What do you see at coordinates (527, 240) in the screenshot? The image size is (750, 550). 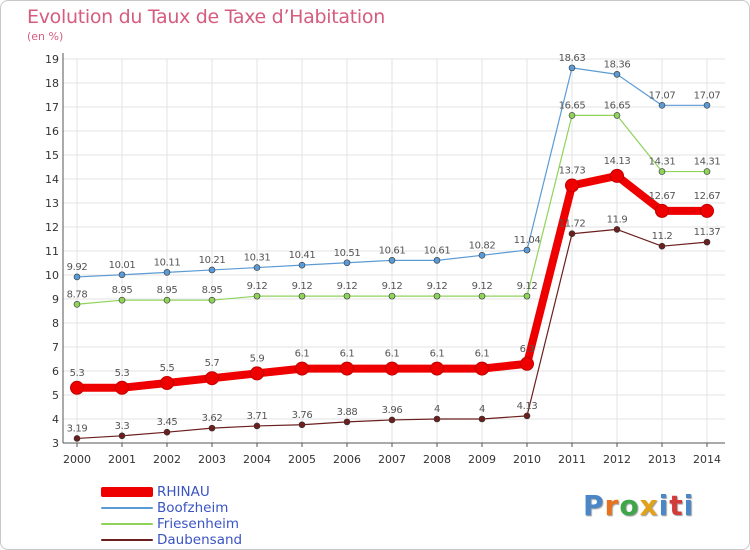 I see `data-label: 11.04` at bounding box center [527, 240].